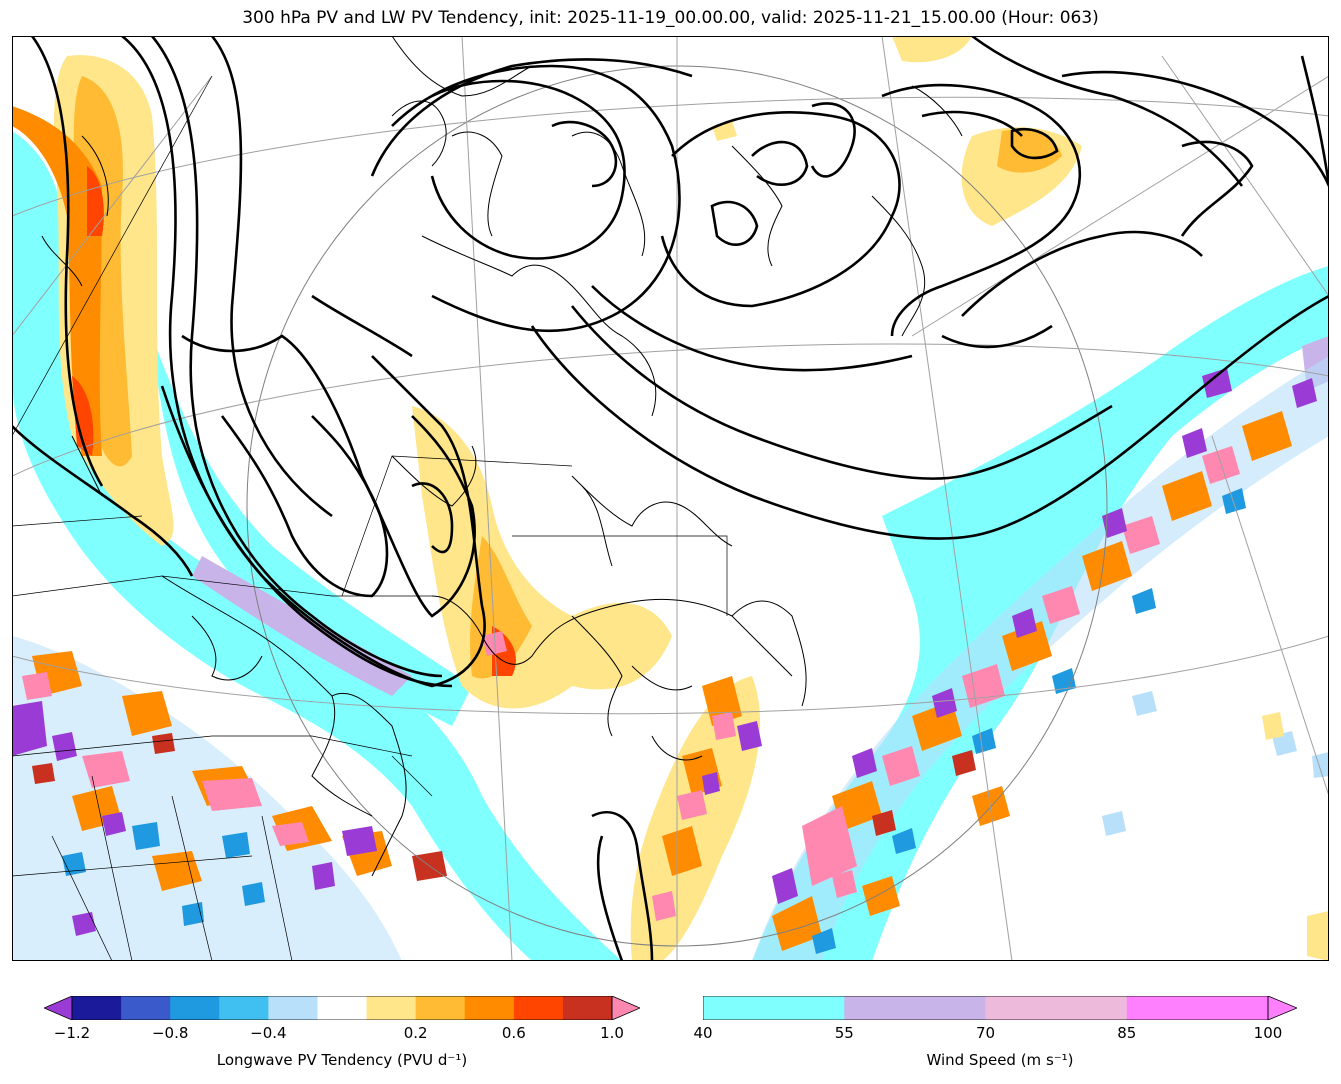 This screenshot has height=1084, width=1341. I want to click on wind-speed-tick-label: 100, so click(1268, 1033).